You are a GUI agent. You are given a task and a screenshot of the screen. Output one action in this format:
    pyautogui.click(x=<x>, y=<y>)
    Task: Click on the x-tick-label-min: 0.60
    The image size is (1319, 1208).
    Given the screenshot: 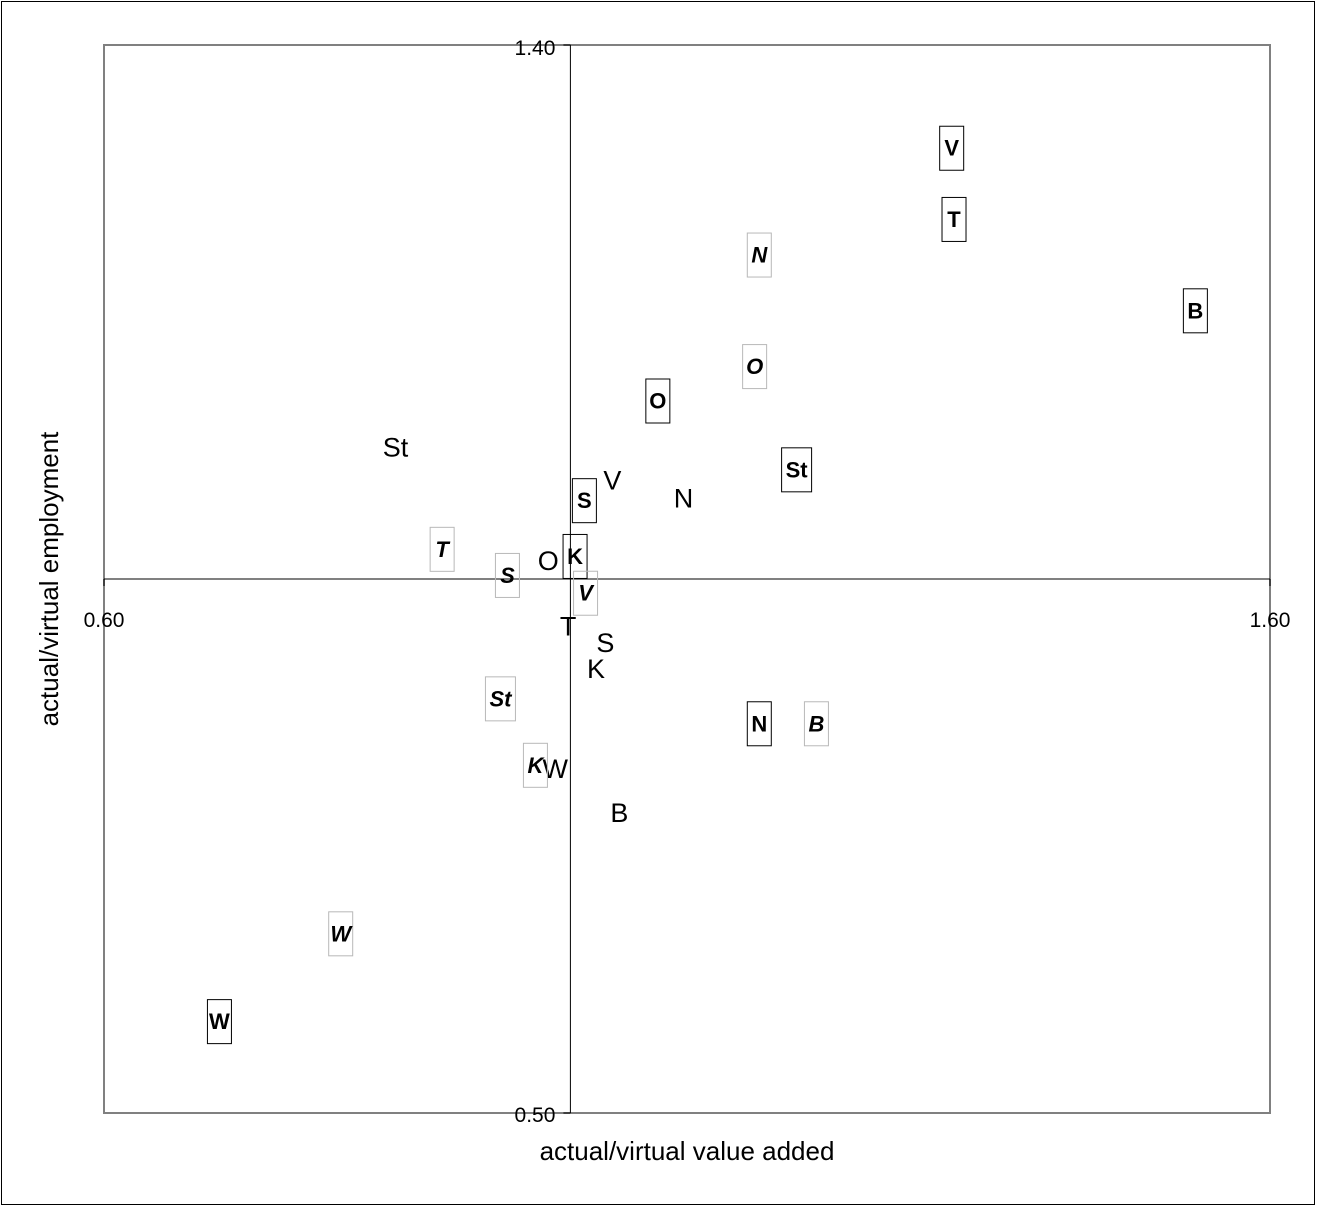 What is the action you would take?
    pyautogui.click(x=104, y=620)
    